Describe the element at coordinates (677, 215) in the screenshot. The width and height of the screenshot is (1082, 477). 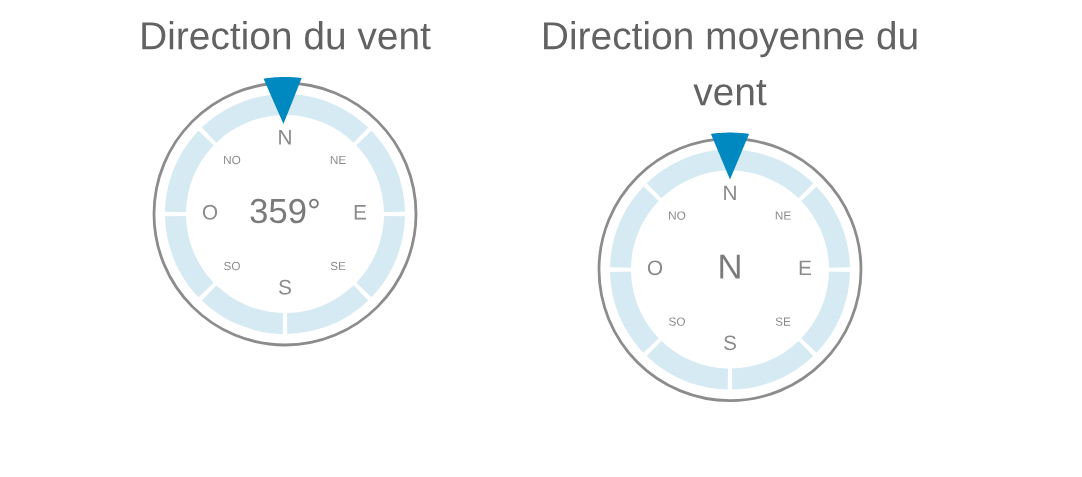
I see `category-label: NO` at that location.